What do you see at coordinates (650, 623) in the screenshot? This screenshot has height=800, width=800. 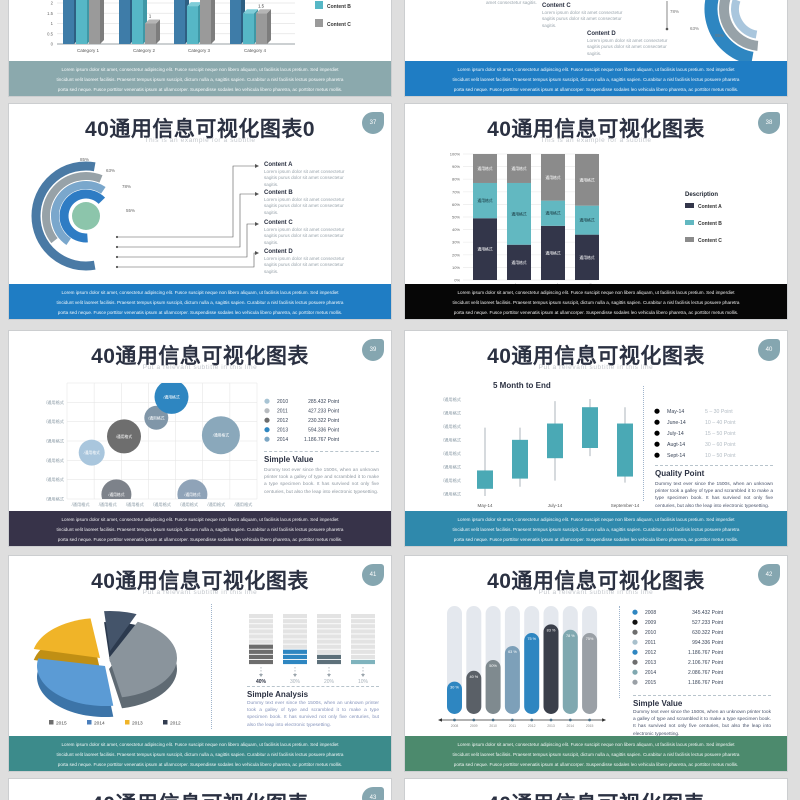 I see `text-shape: 2009` at bounding box center [650, 623].